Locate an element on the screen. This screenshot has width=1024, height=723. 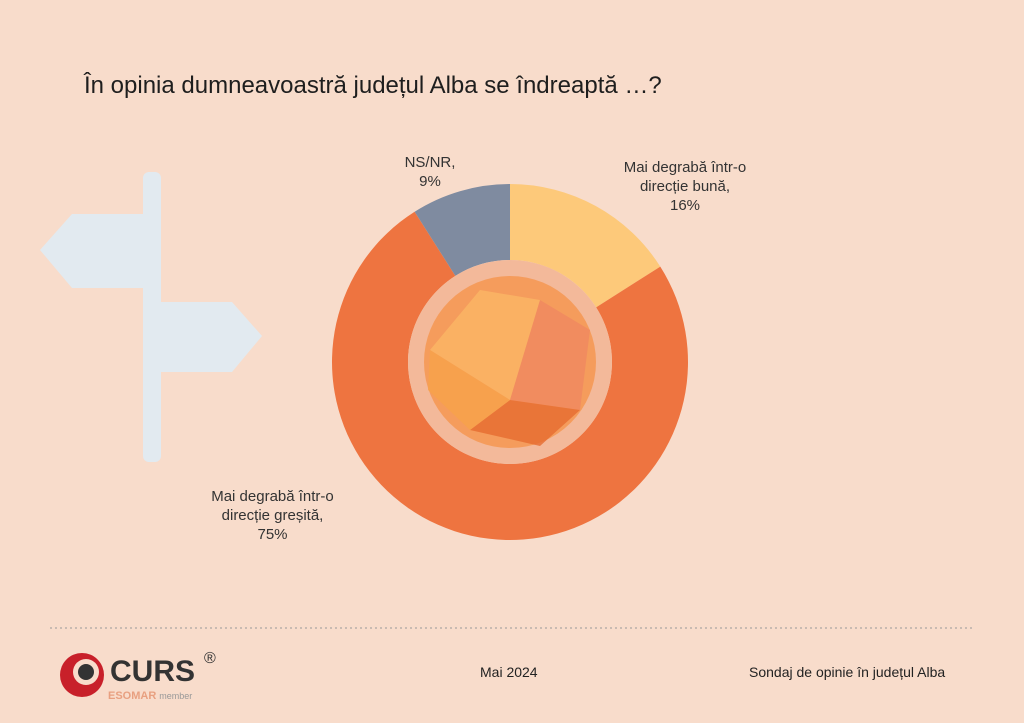
org-tag: member is located at coordinates (176, 696).